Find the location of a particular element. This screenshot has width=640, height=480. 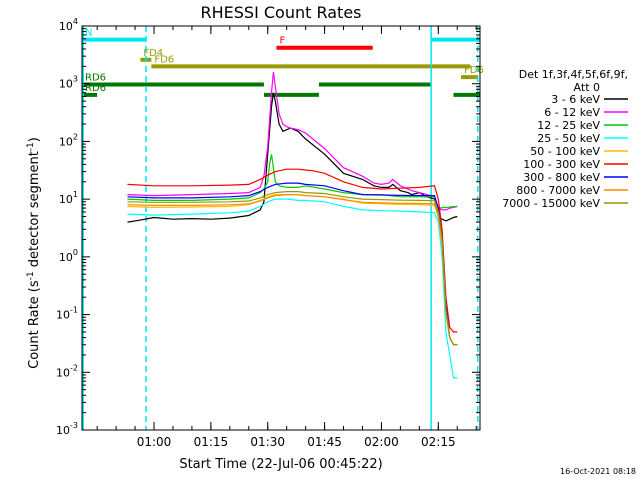

legend-header-line-1: Det 1f,3f,4f,5f,6f,9f, is located at coordinates (573, 74).